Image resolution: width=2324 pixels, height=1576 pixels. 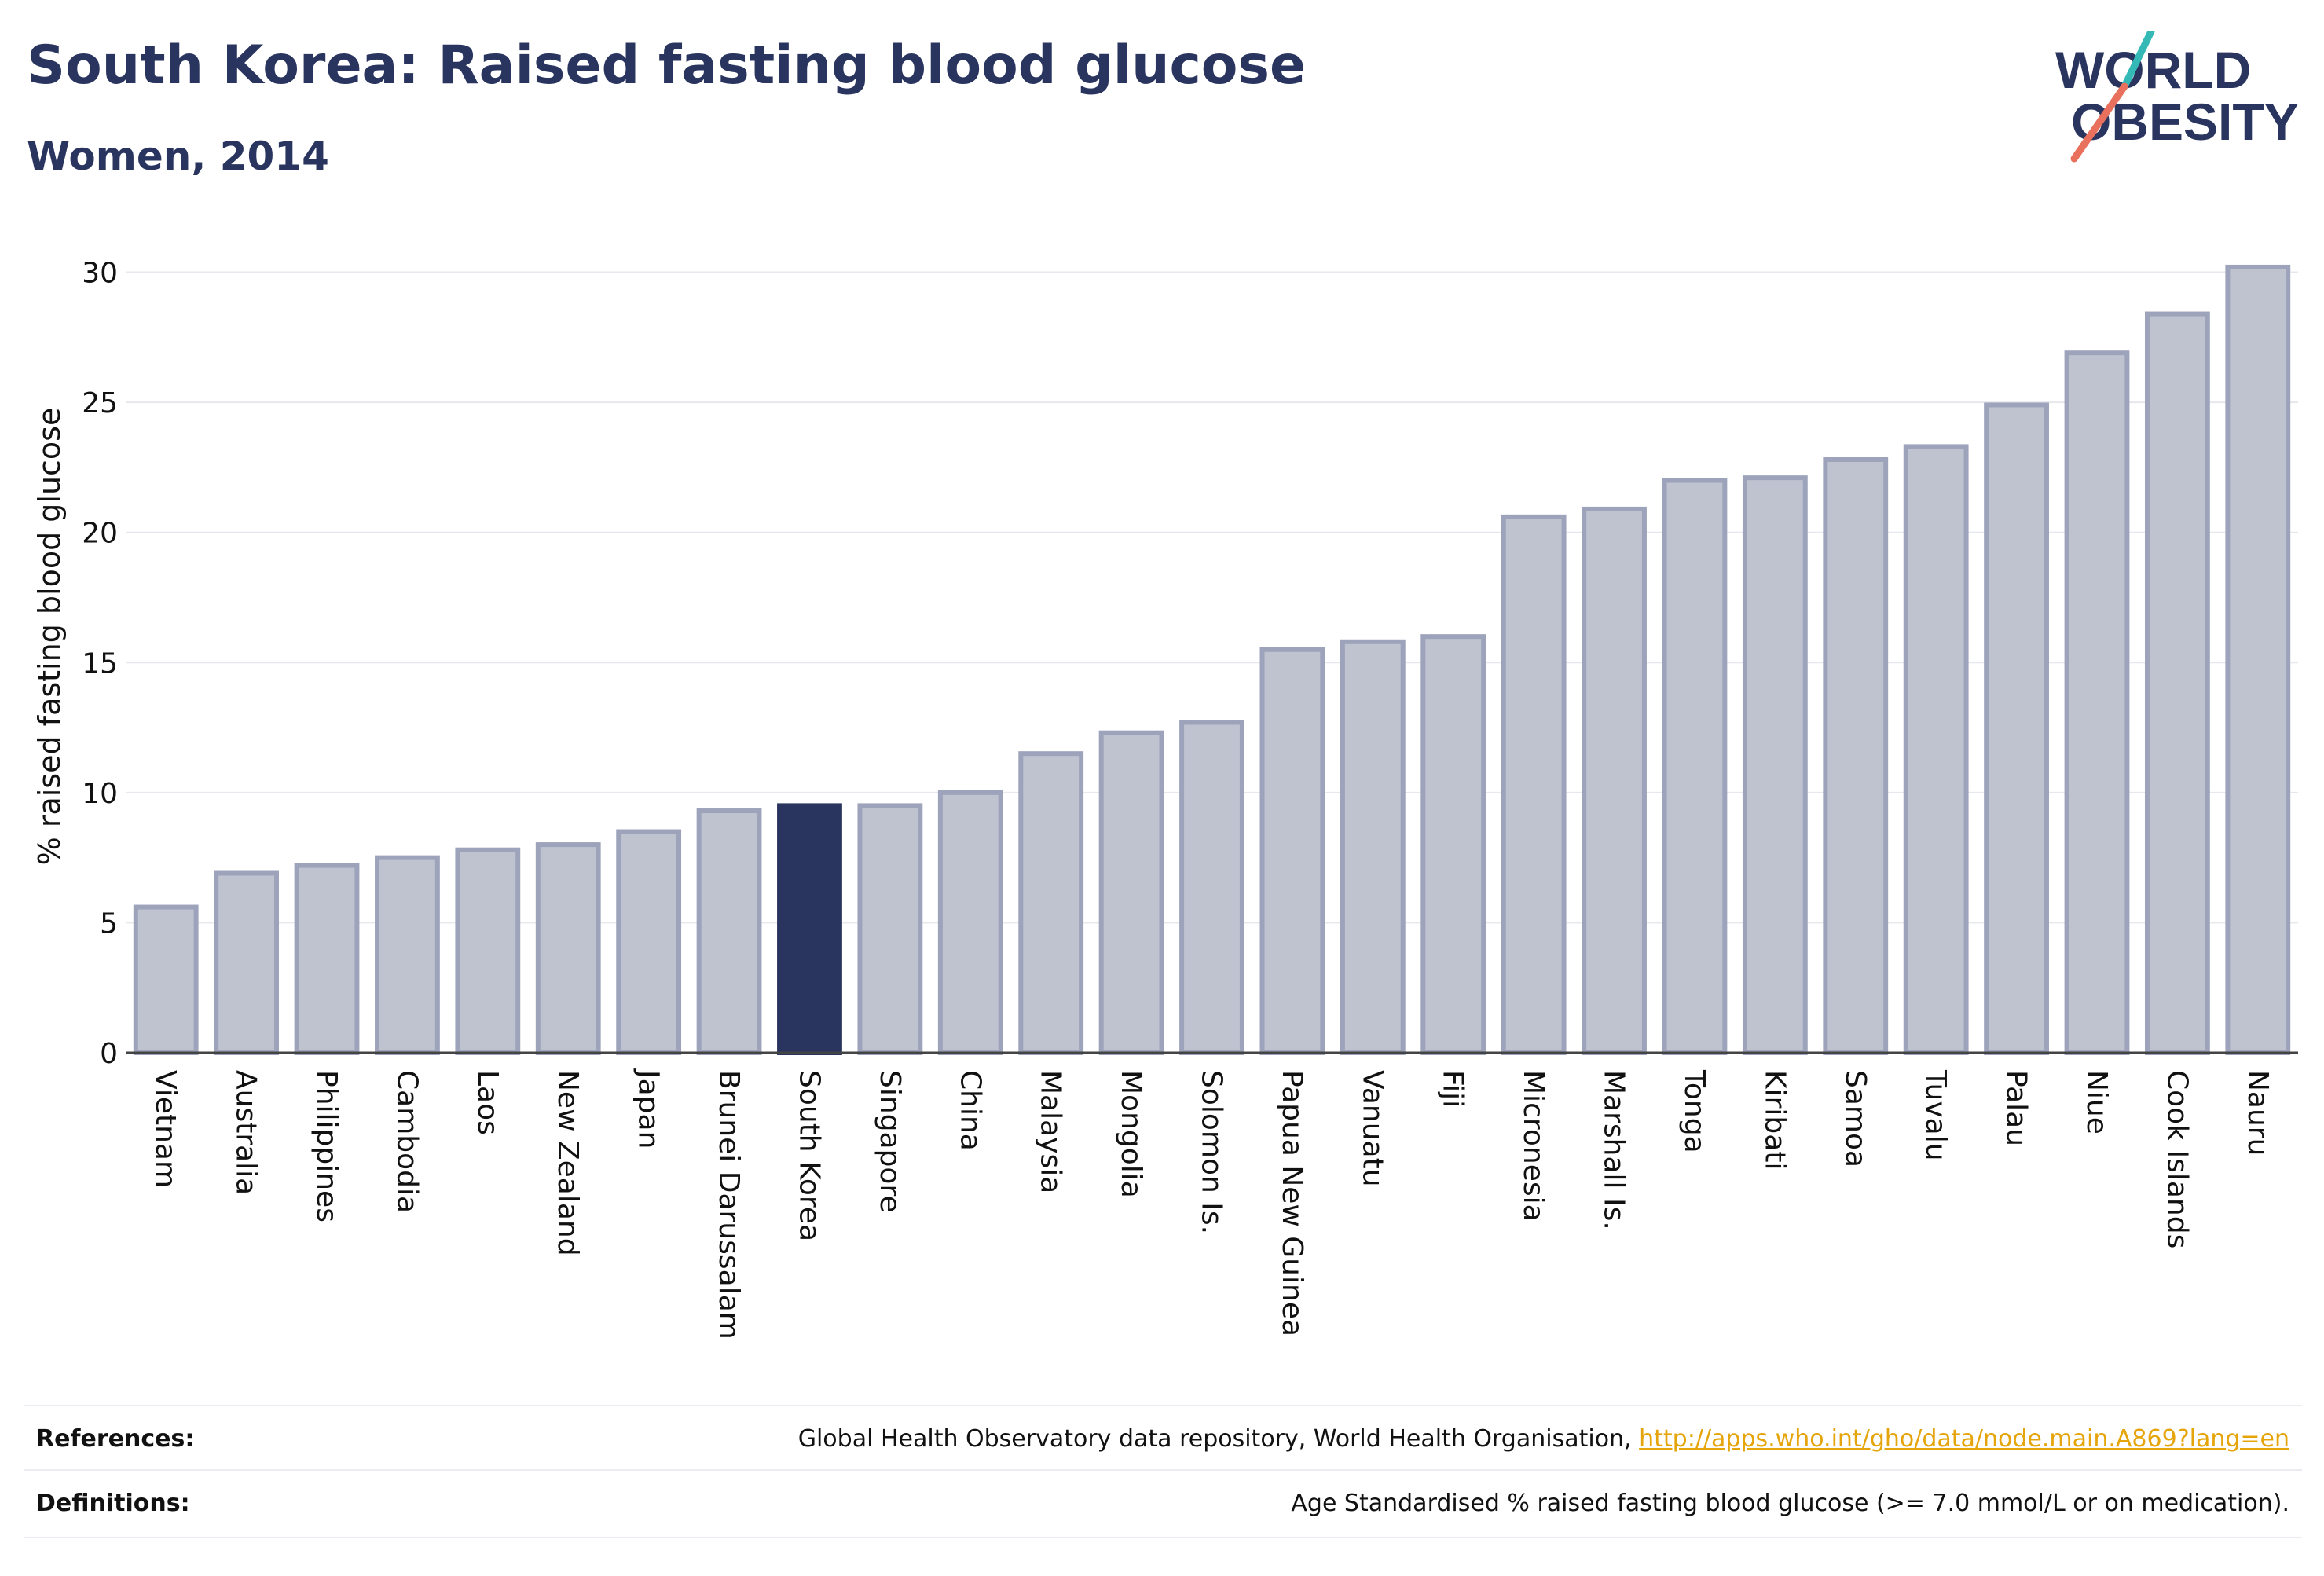 What do you see at coordinates (1775, 765) in the screenshot?
I see `bar-kiribati` at bounding box center [1775, 765].